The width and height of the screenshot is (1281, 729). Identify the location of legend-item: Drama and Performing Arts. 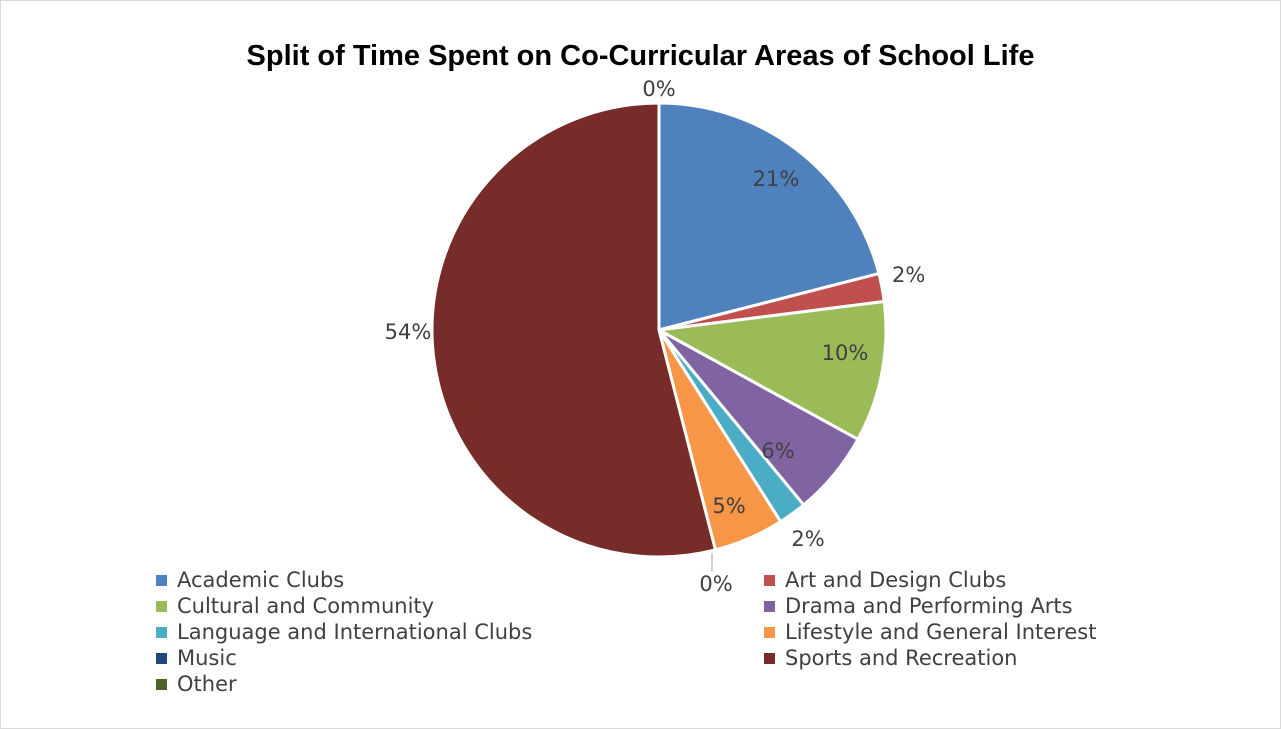
(918, 606).